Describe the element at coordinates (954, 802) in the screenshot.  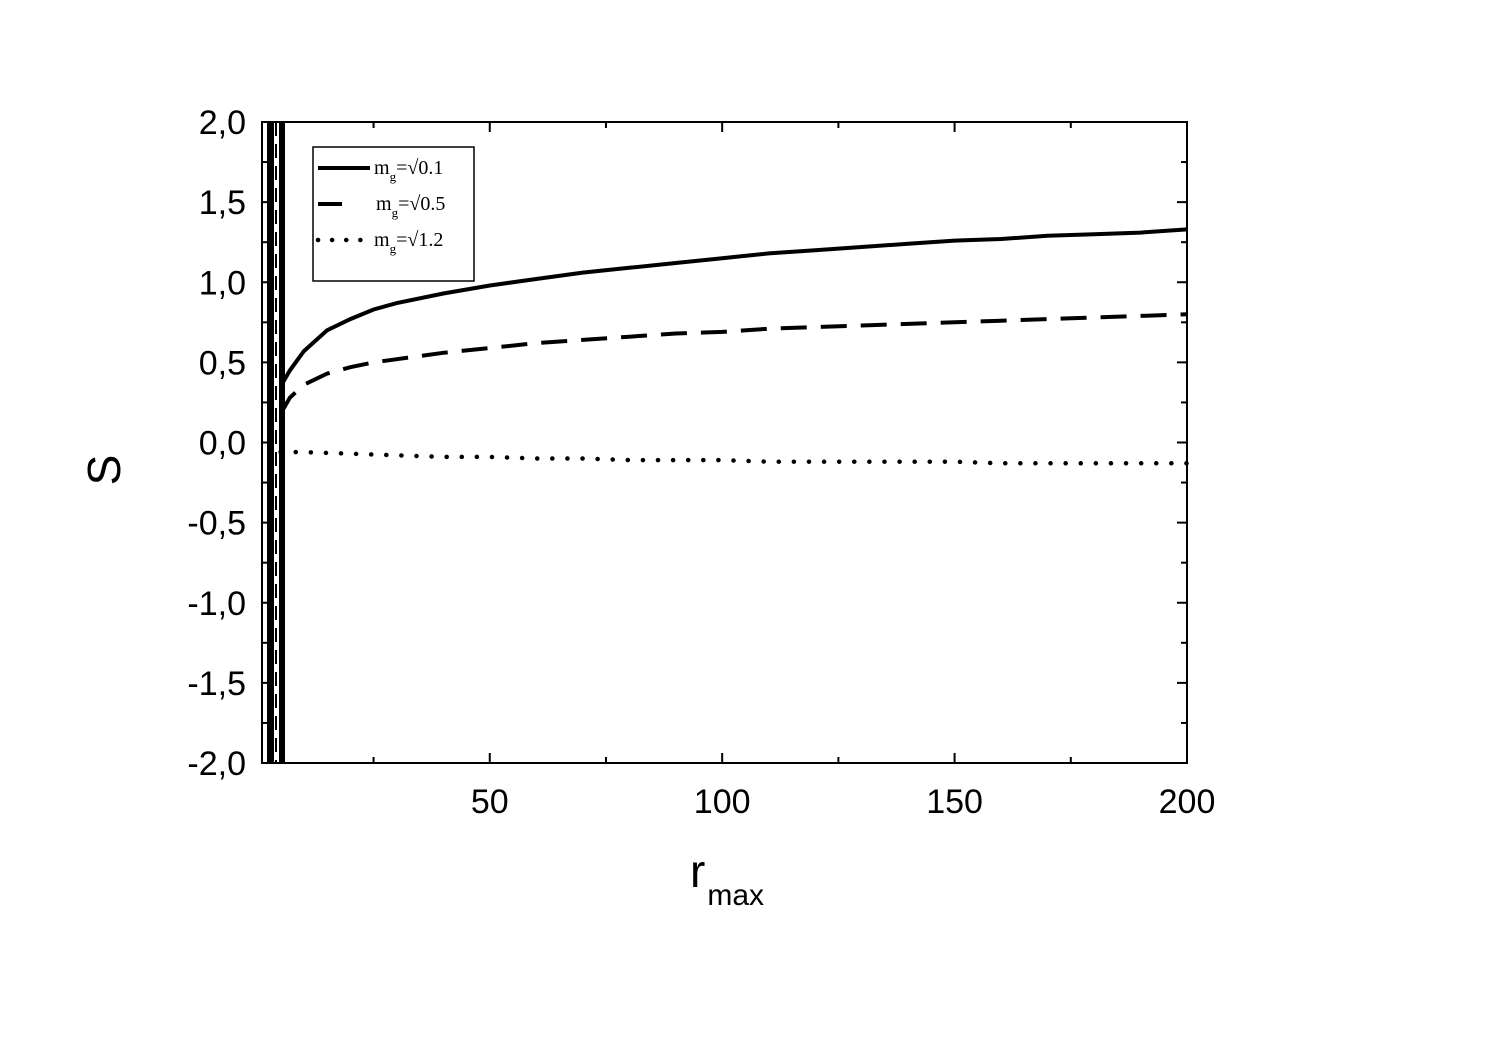
I see `x-tick-label: 150` at that location.